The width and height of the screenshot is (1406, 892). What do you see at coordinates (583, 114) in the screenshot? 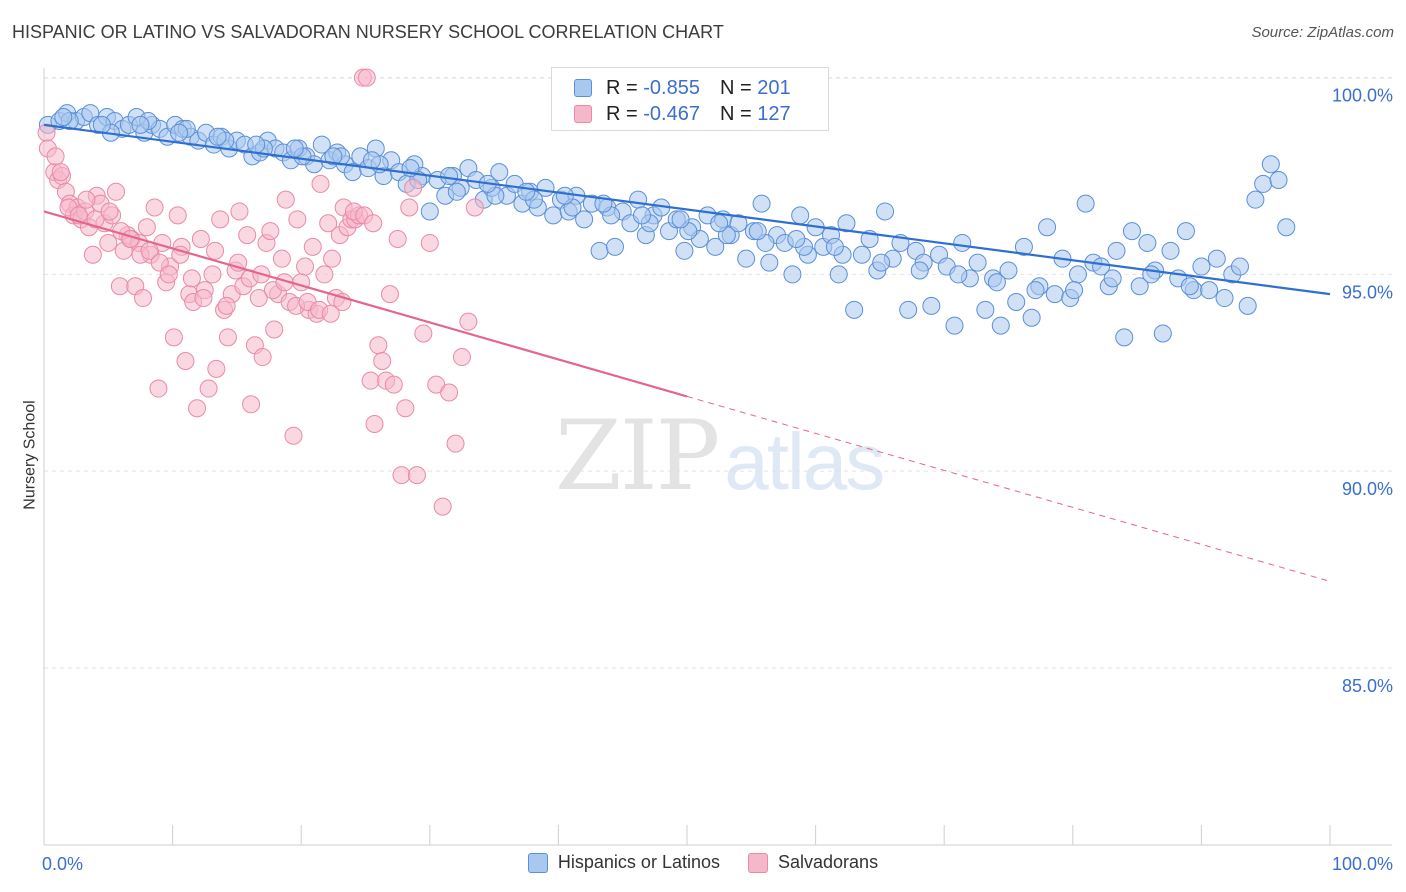
I see `legend-swatch-pink` at bounding box center [583, 114].